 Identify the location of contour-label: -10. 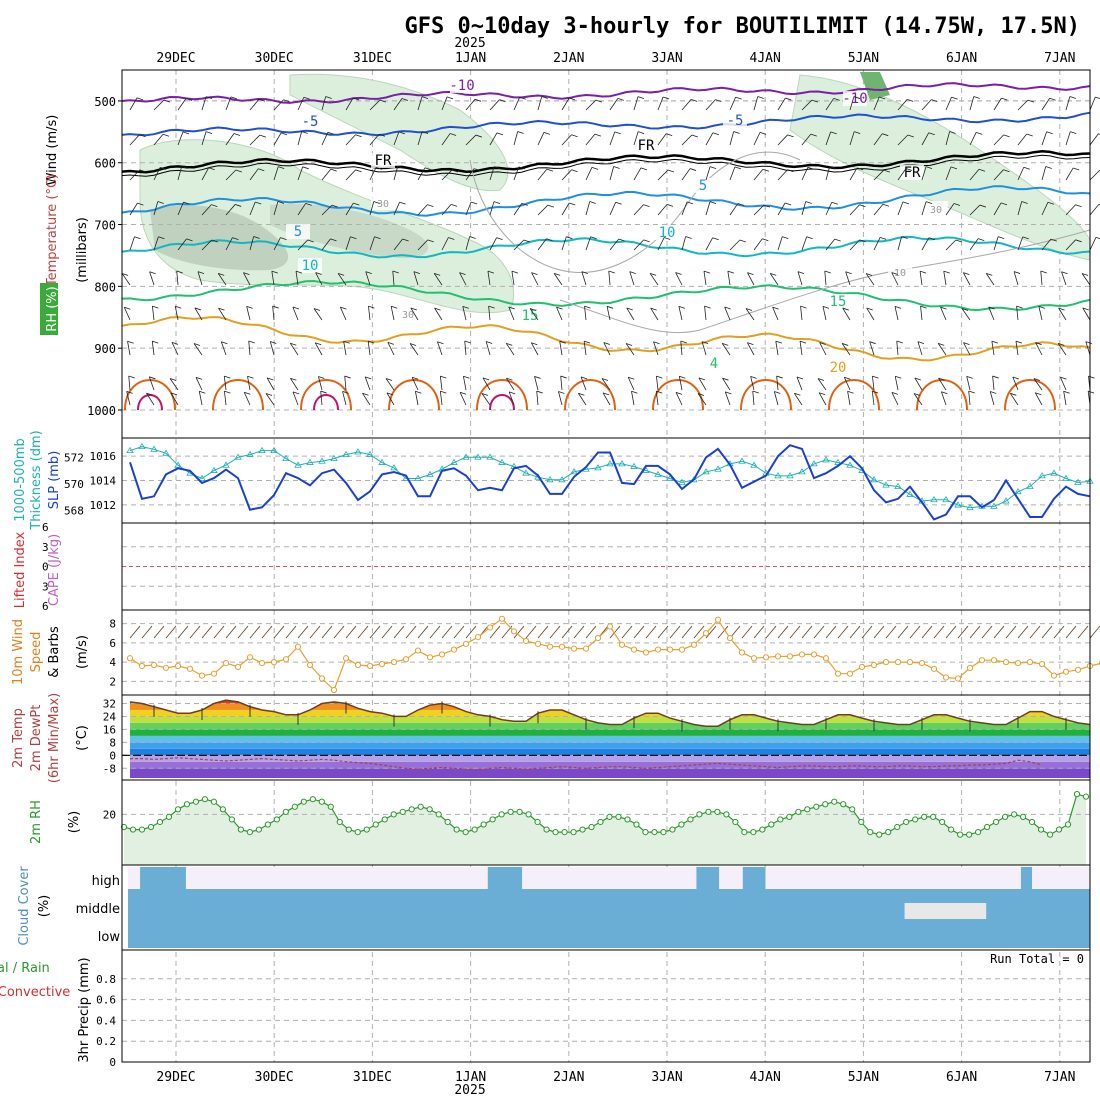
(854, 99).